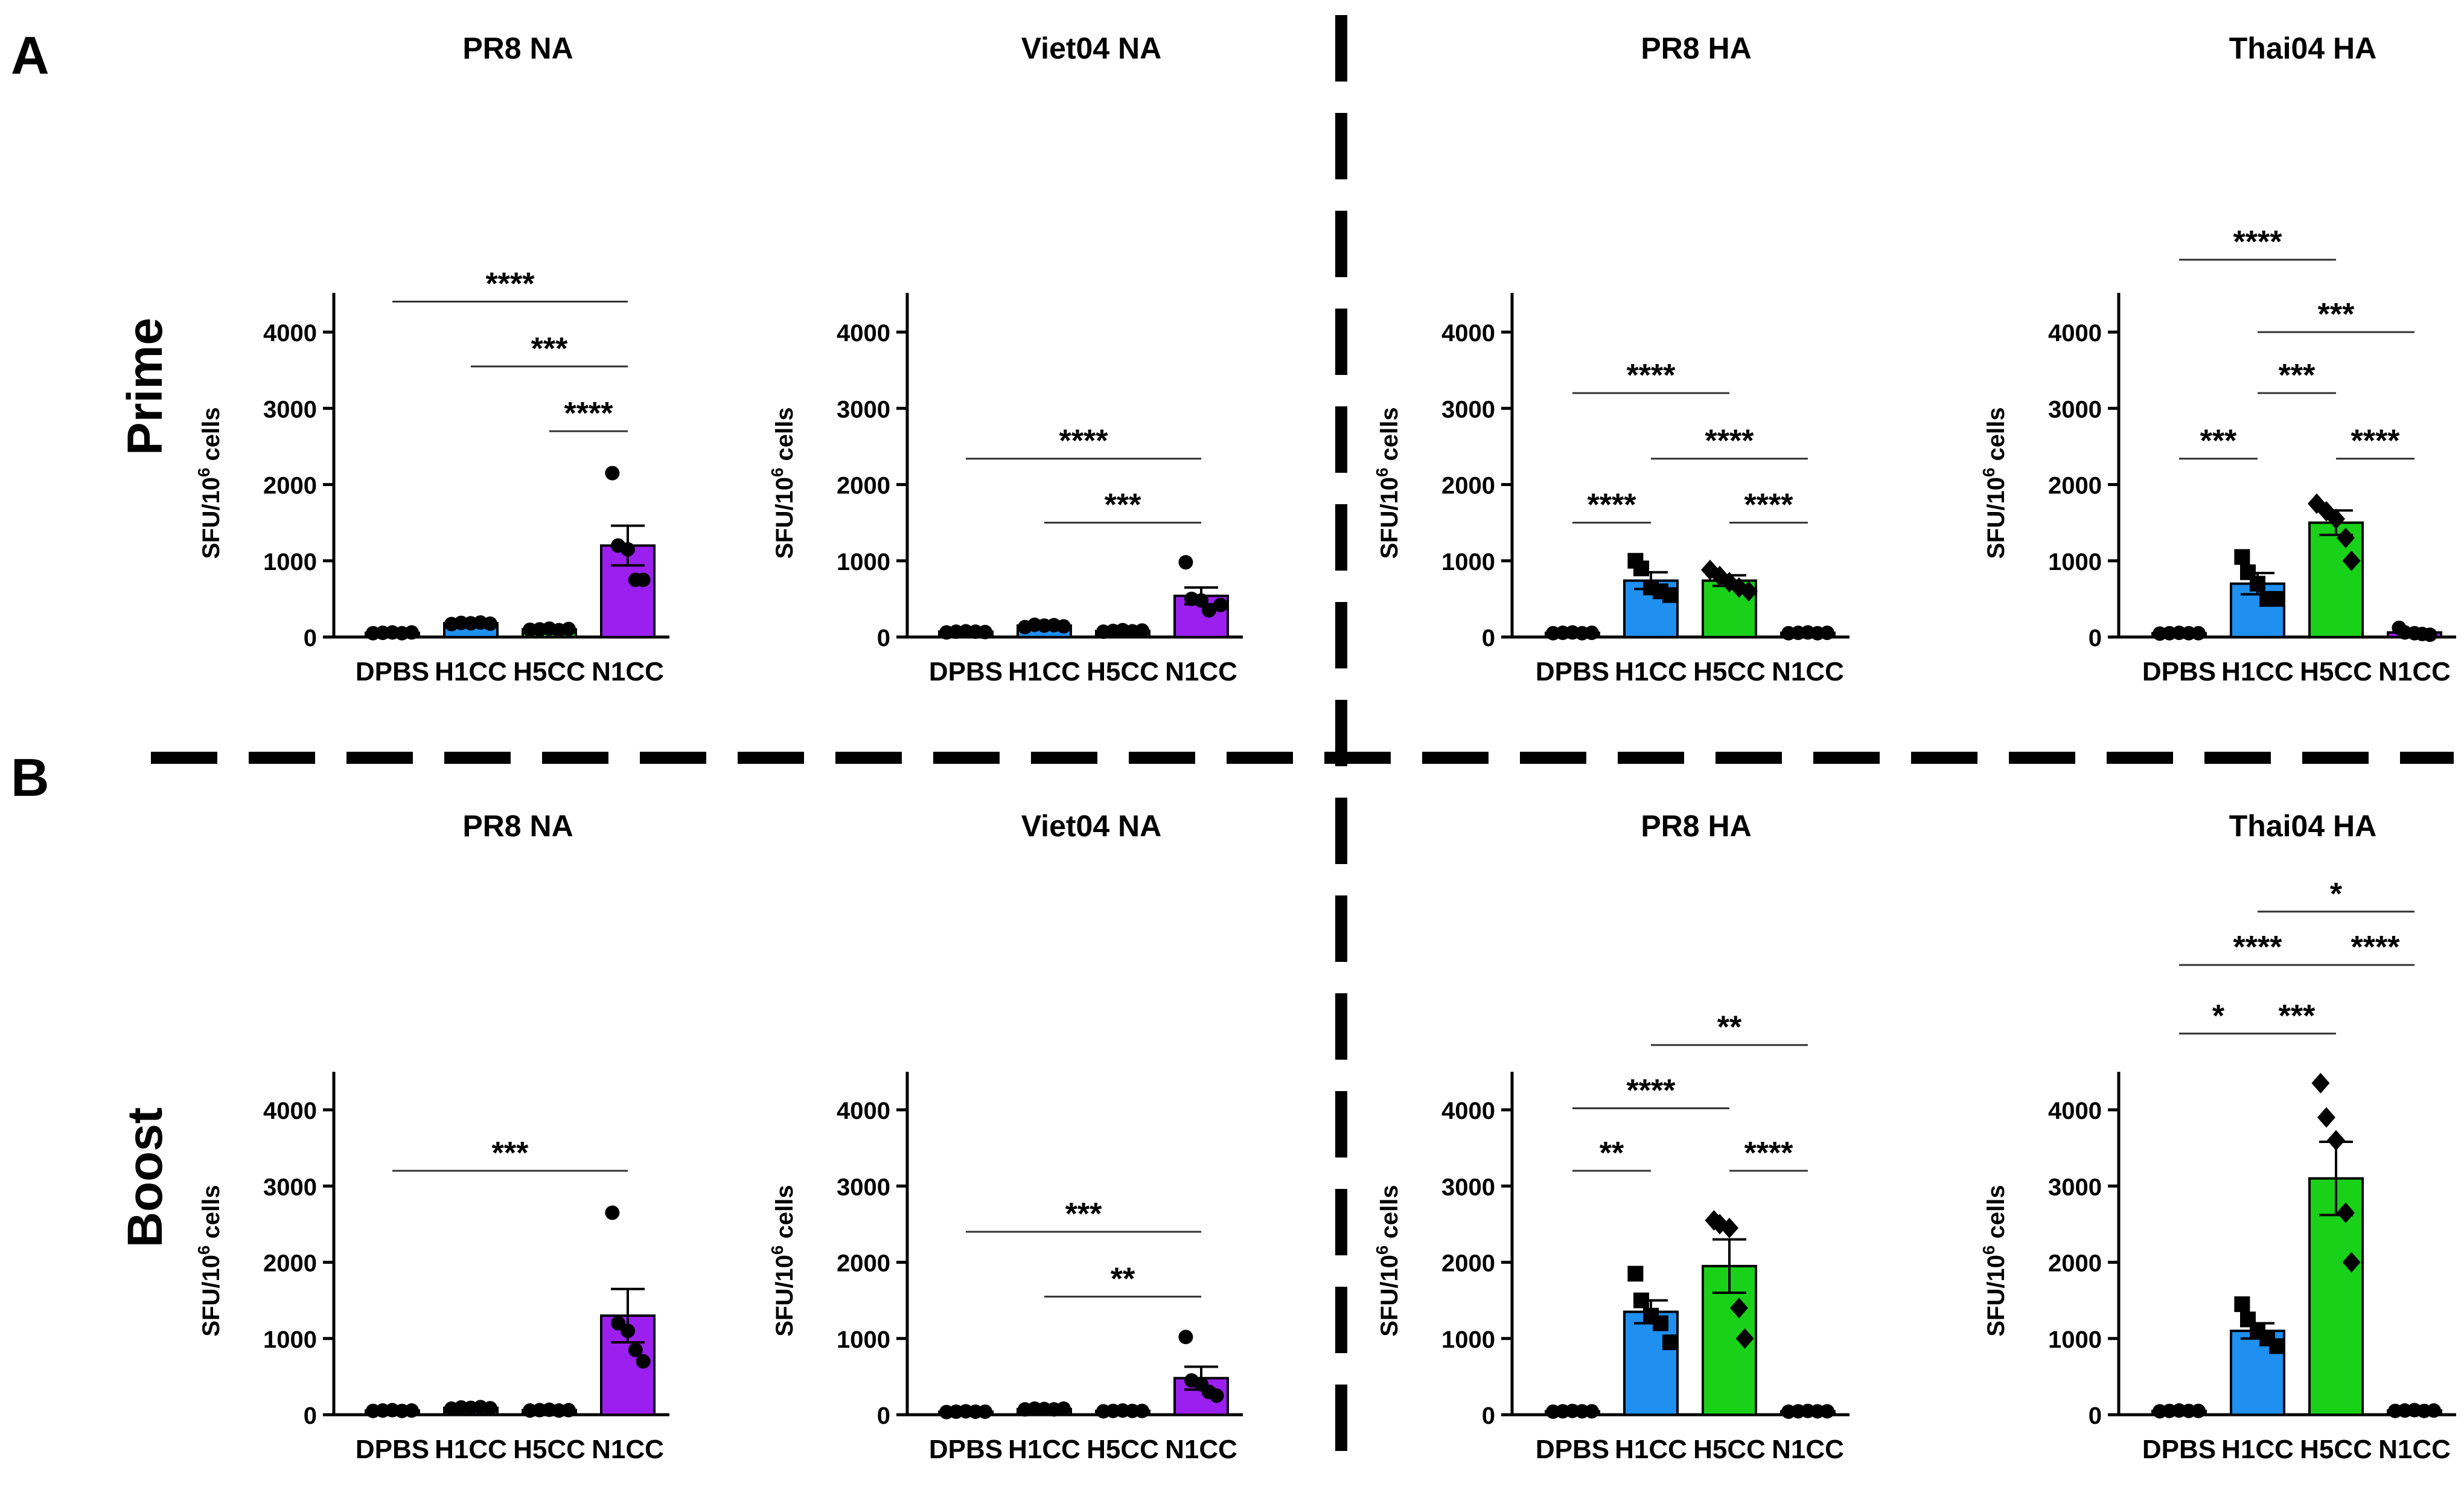 The width and height of the screenshot is (2464, 1489). What do you see at coordinates (30, 777) in the screenshot?
I see `panel-label-b: B` at bounding box center [30, 777].